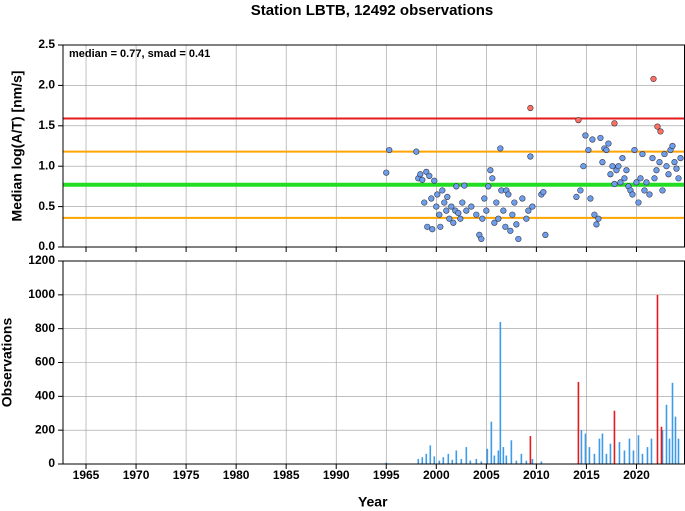 This screenshot has width=685, height=511. What do you see at coordinates (373, 502) in the screenshot?
I see `x-axis-label: Year` at bounding box center [373, 502].